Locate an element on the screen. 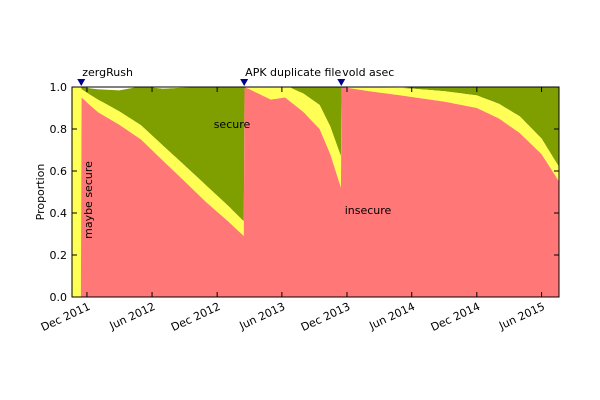 The height and width of the screenshot is (400, 600). x-tick-label: Jun 2014 is located at coordinates (391, 316).